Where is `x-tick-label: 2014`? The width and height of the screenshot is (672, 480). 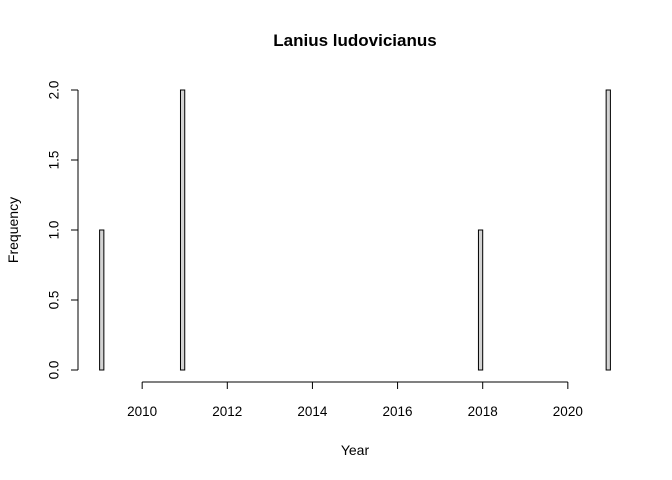
x-tick-label: 2014 is located at coordinates (312, 411).